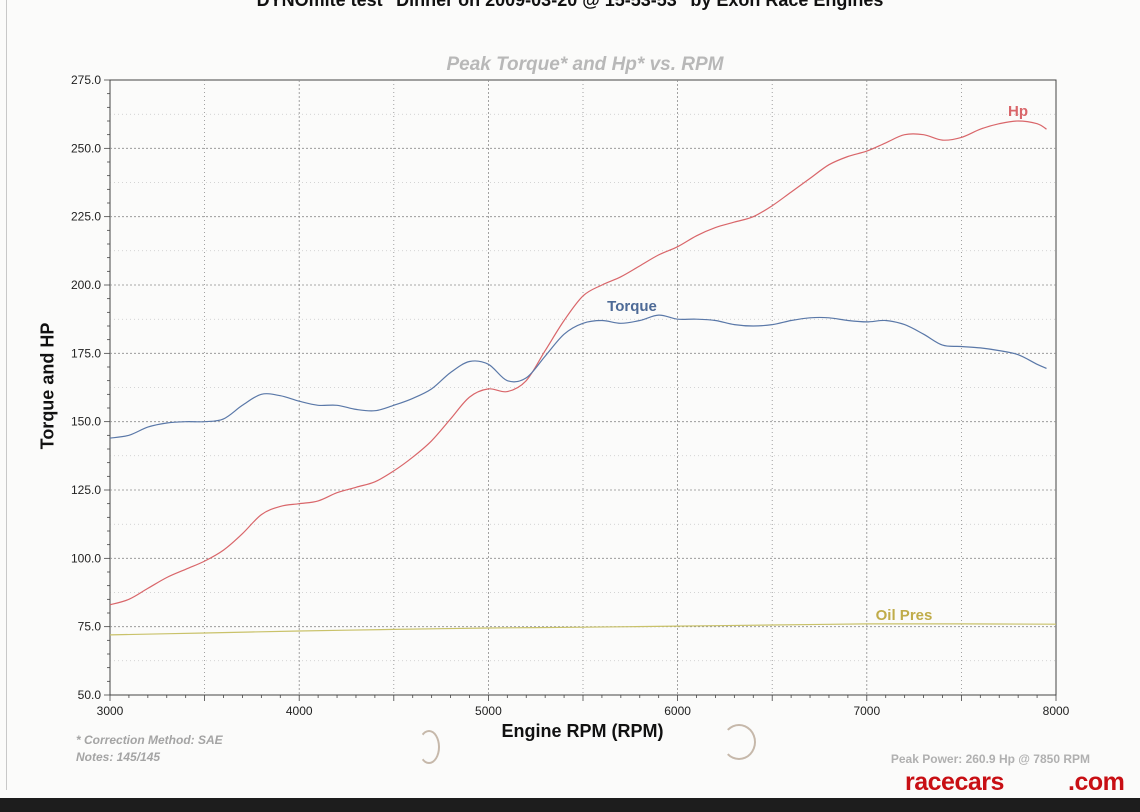  What do you see at coordinates (488, 711) in the screenshot?
I see `x-tick-label: 5000` at bounding box center [488, 711].